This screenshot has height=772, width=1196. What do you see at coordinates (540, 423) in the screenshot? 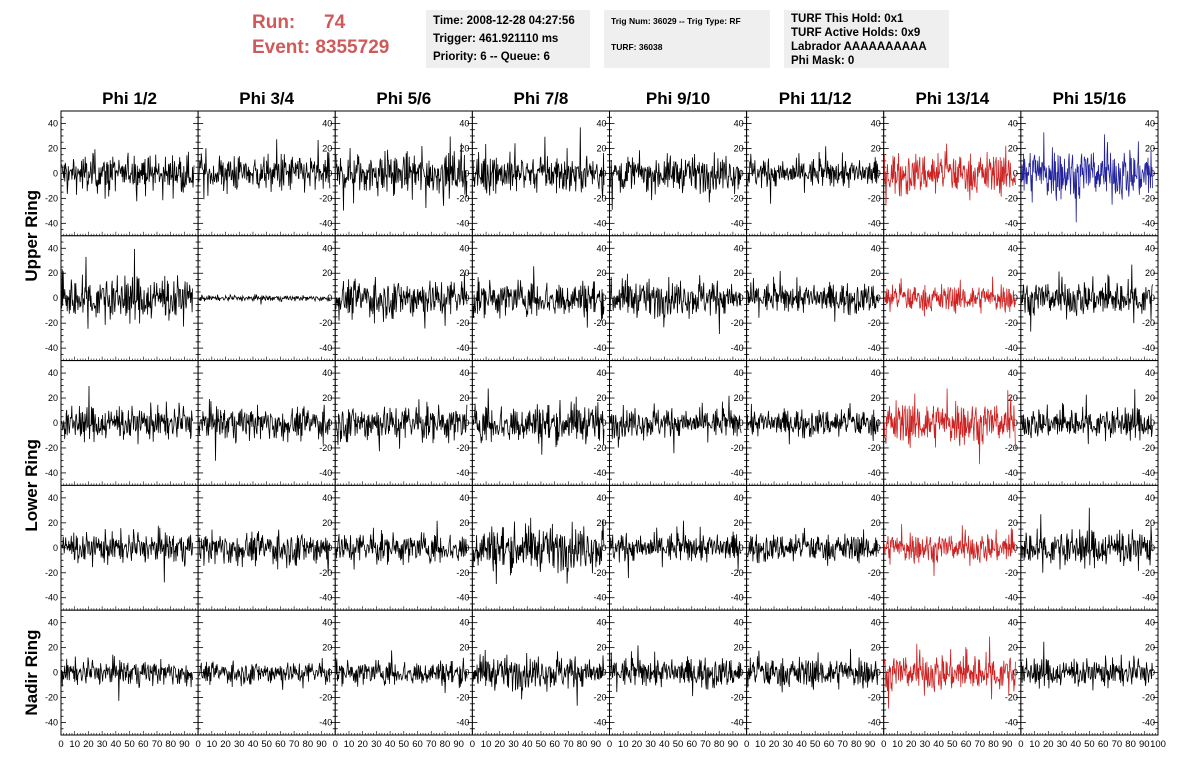
I see `panel-r3-c4: -40 -20 0 20 40` at bounding box center [540, 423].